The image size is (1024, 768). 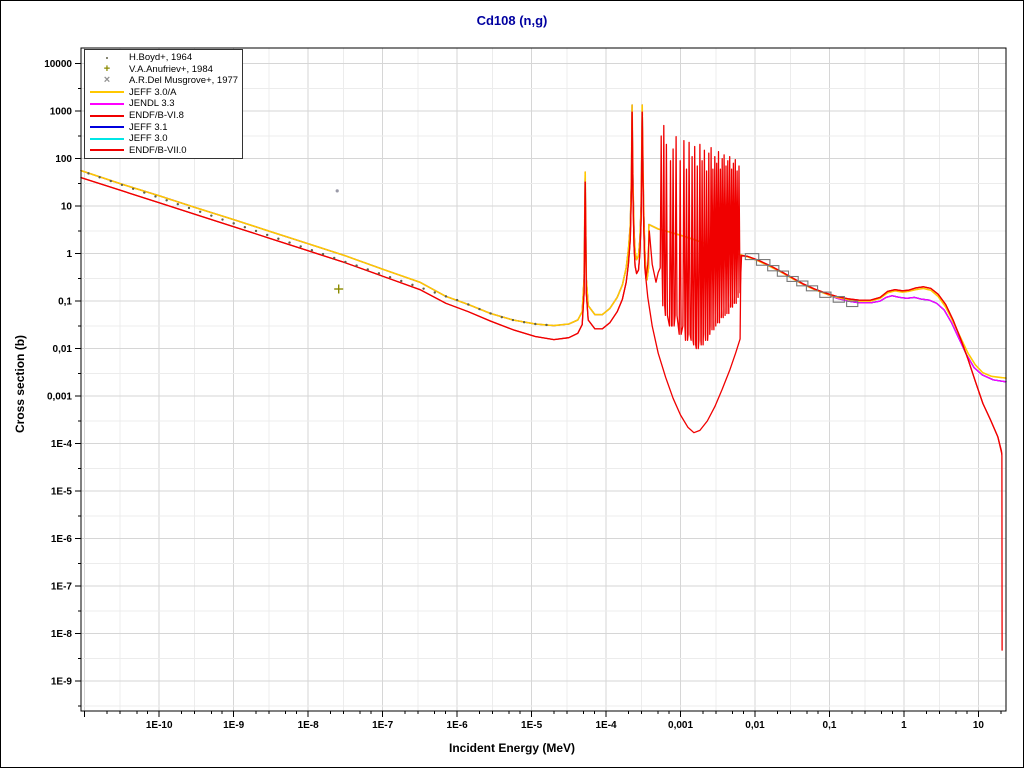 I want to click on legend-item-8: ENDF/B-VII.0, so click(x=163, y=150).